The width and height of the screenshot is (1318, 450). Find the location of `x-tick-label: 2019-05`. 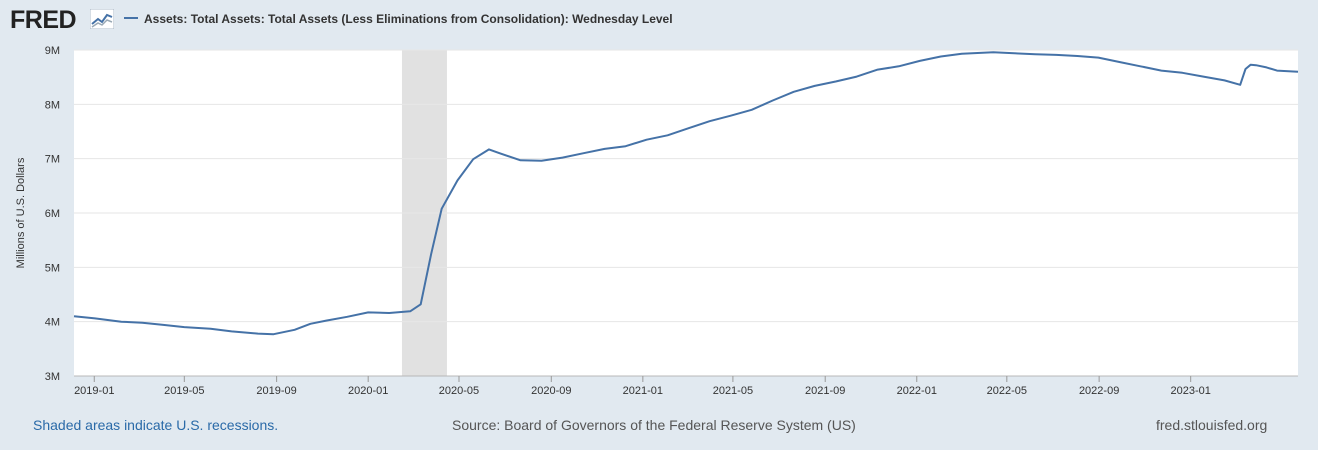

x-tick-label: 2019-05 is located at coordinates (184, 391).